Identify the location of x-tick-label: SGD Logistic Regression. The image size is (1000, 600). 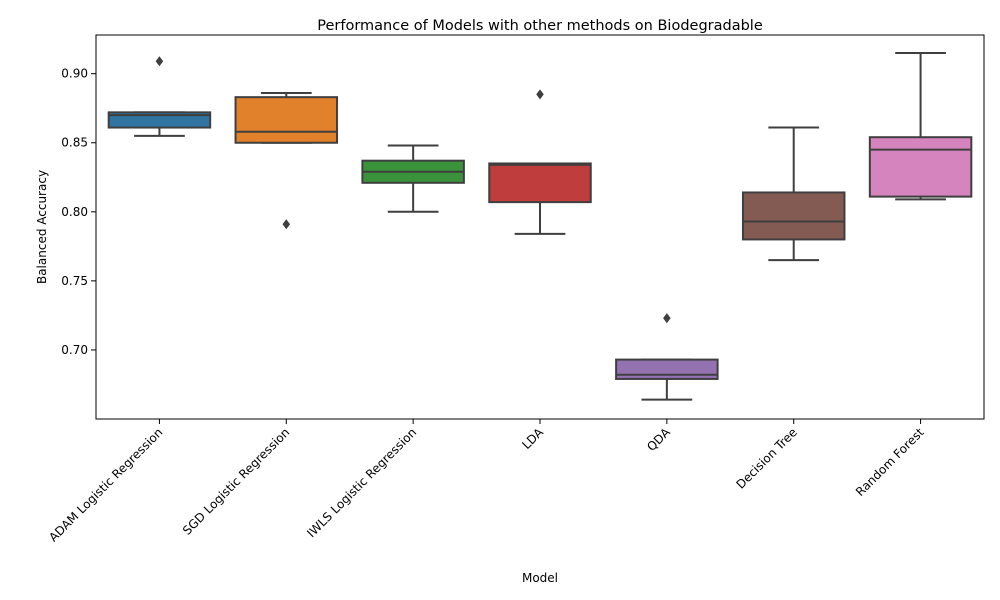
(236, 481).